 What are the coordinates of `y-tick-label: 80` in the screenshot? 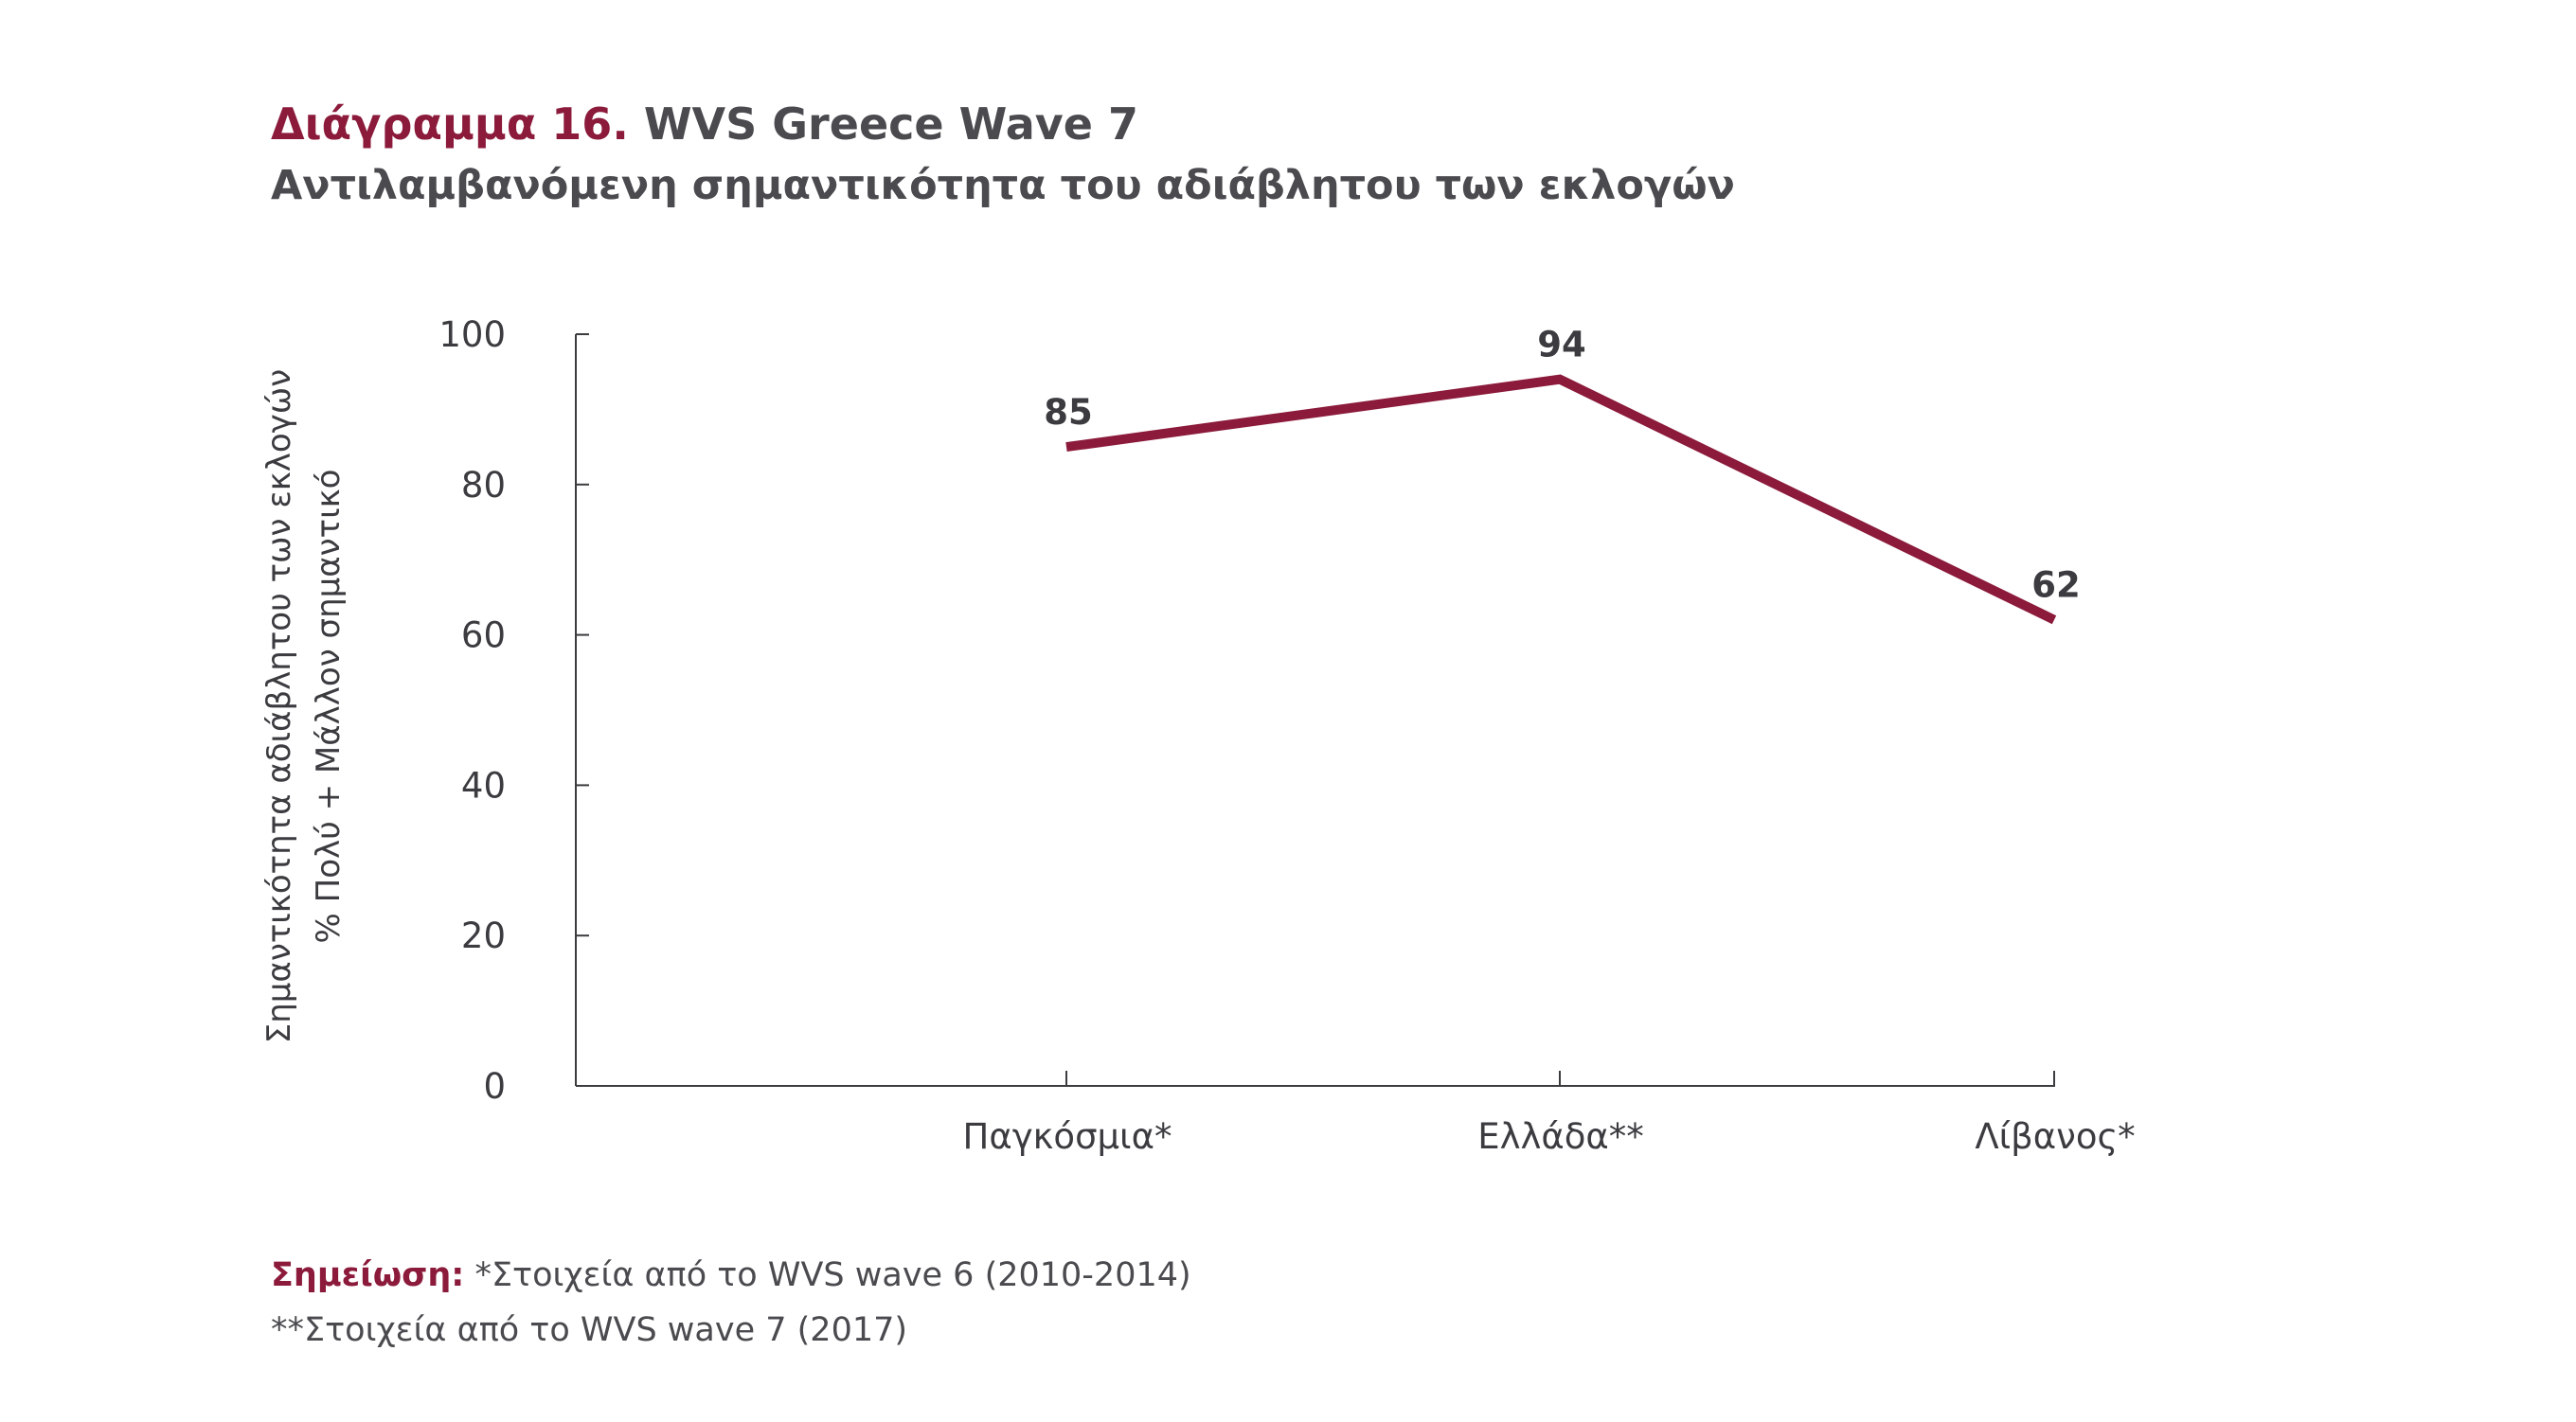 It's located at (483, 486).